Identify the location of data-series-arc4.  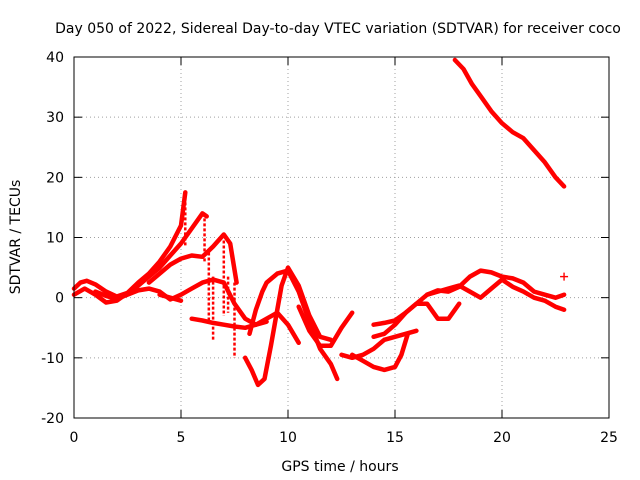
(181, 302).